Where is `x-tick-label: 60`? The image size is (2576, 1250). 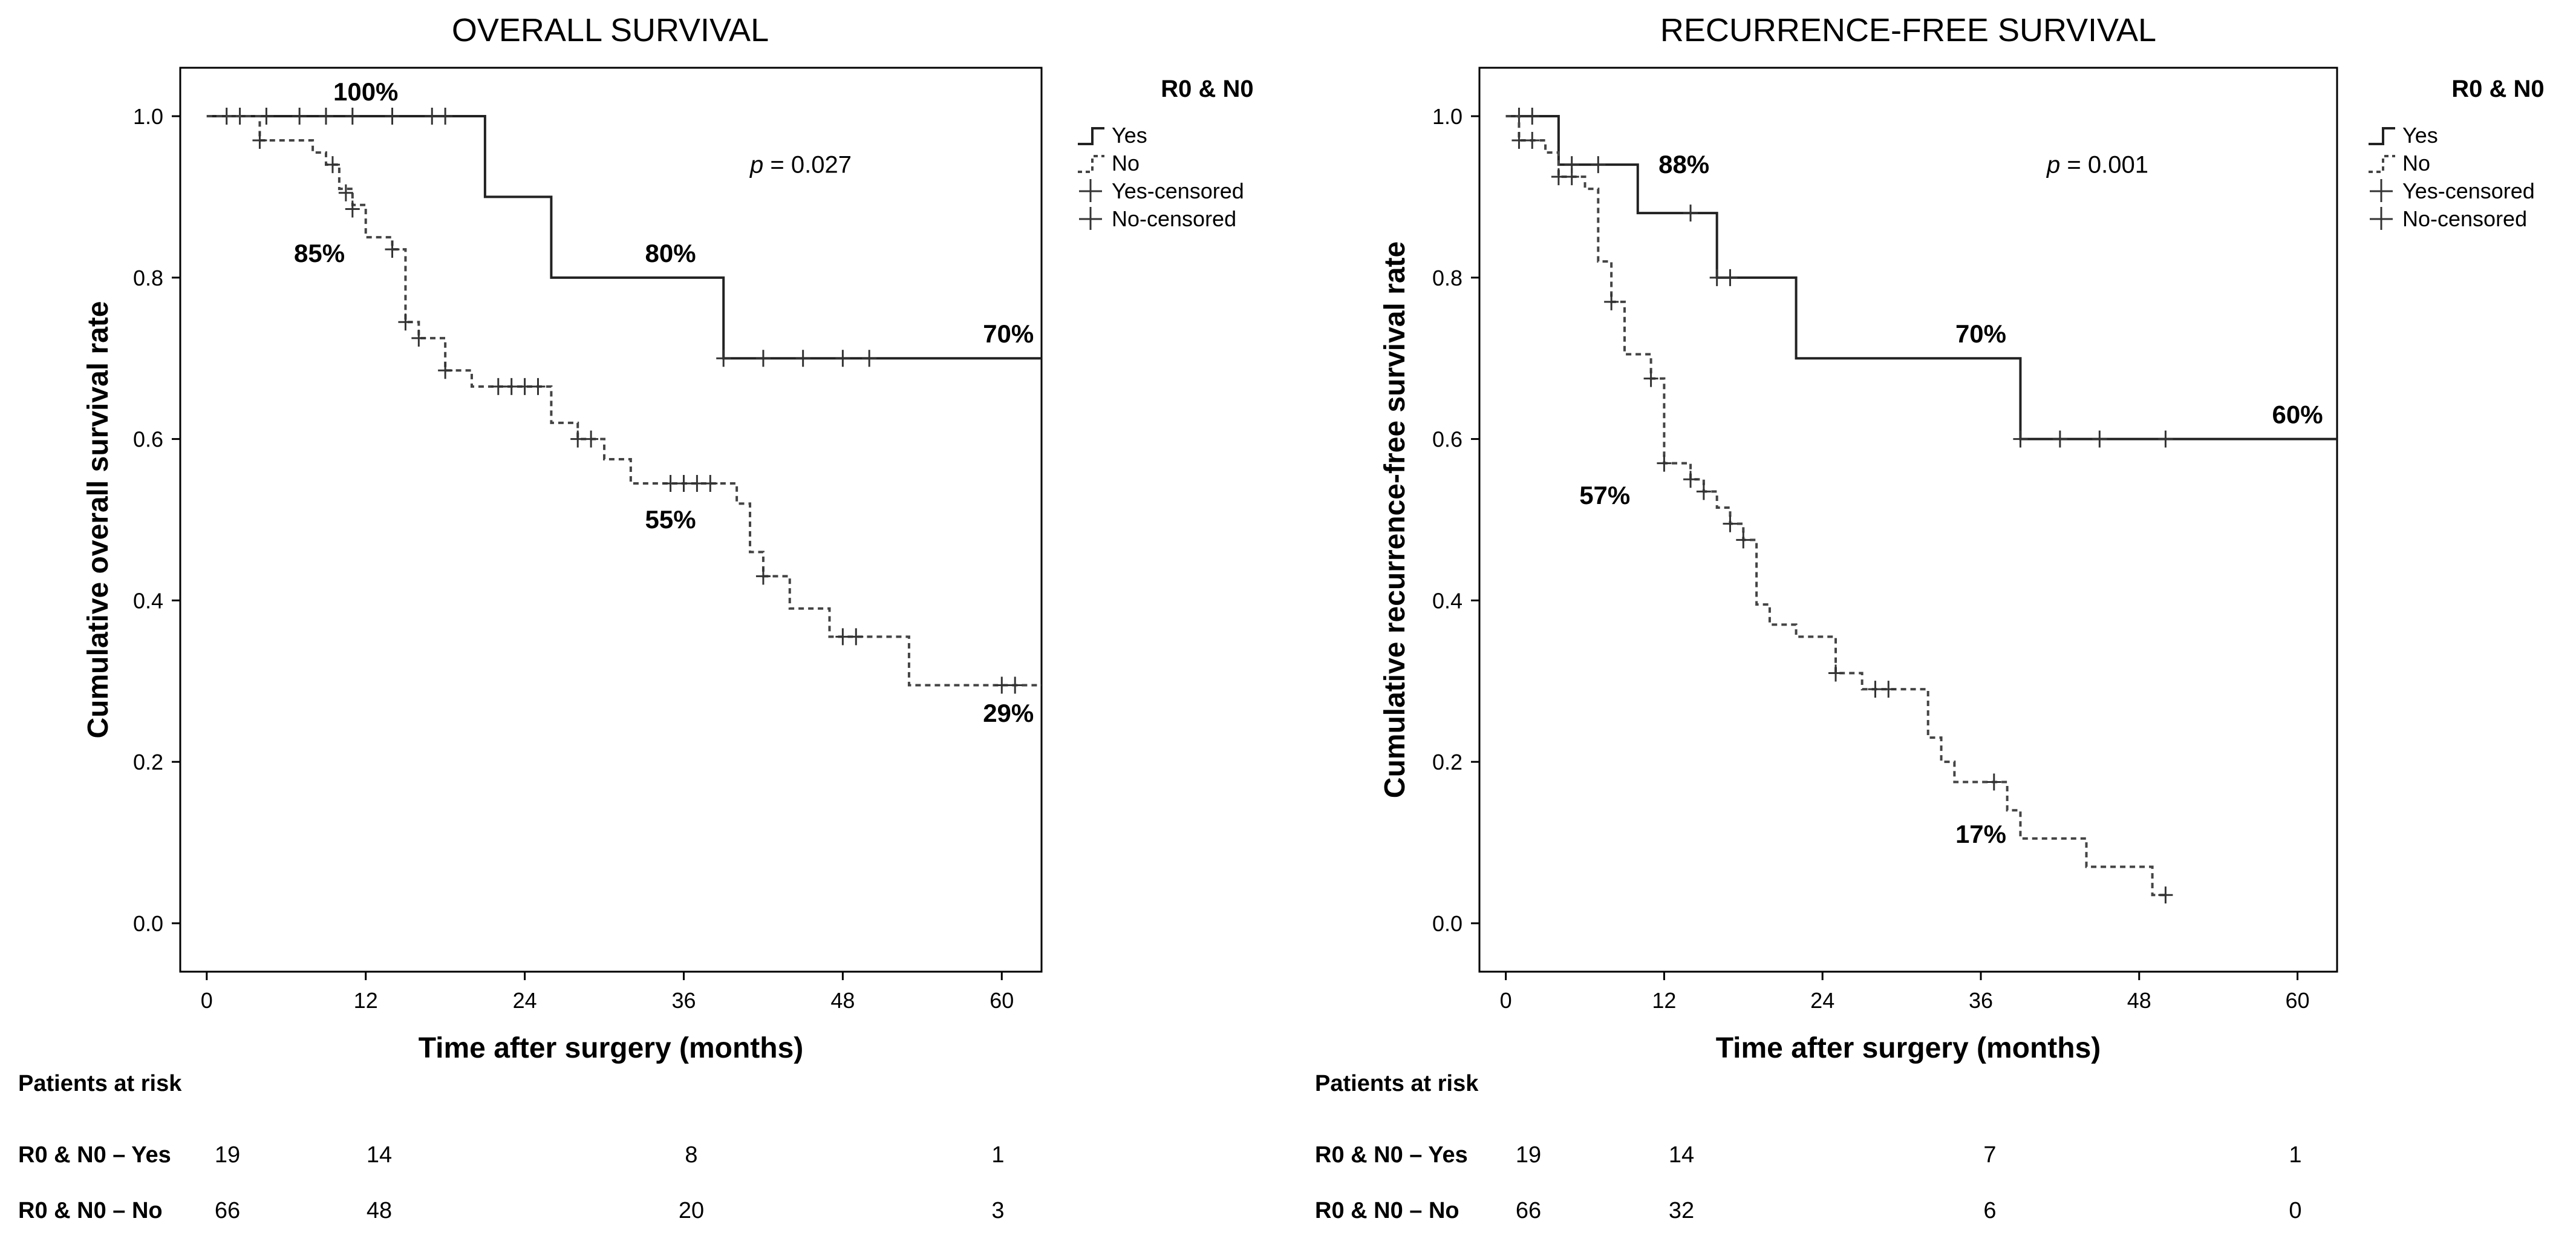
x-tick-label: 60 is located at coordinates (2298, 1001).